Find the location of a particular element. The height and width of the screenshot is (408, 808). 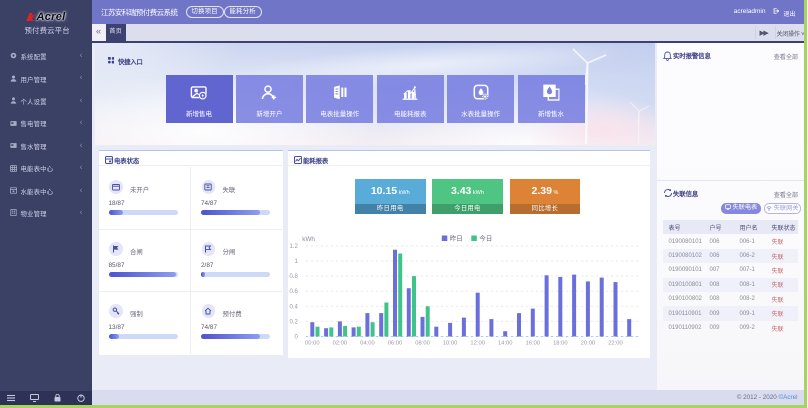

svg-text: 0.4 is located at coordinates (293, 307).